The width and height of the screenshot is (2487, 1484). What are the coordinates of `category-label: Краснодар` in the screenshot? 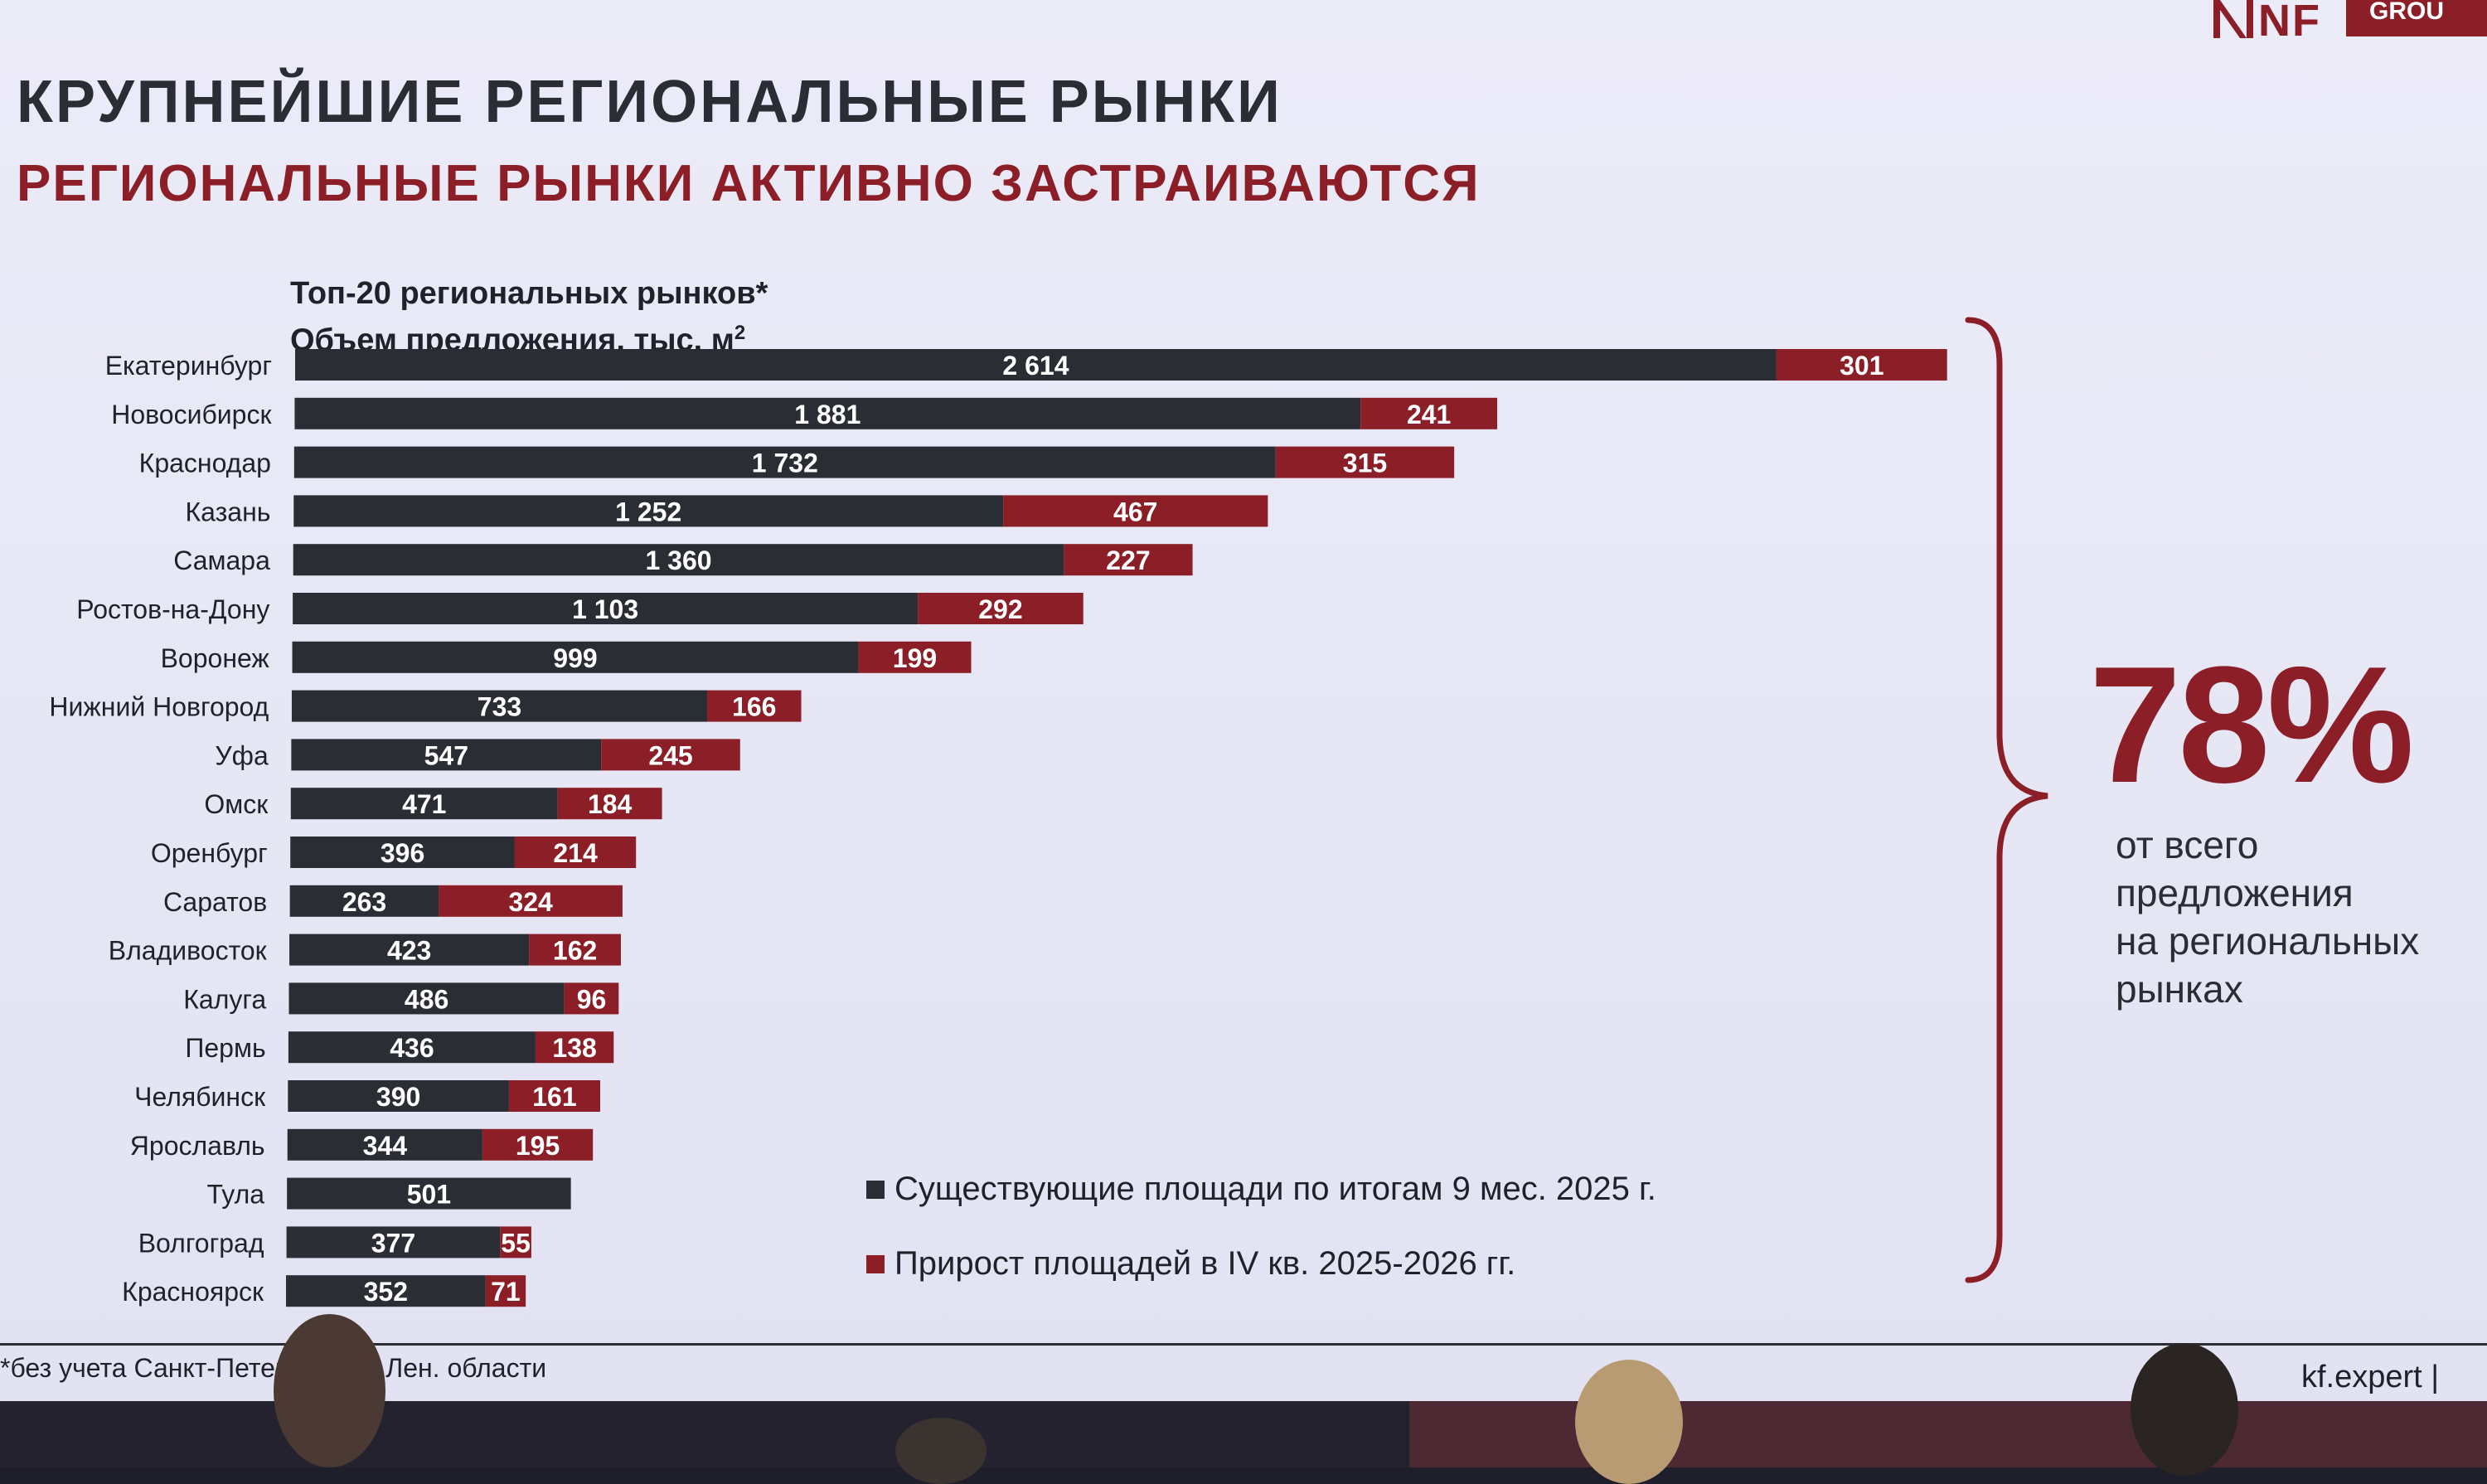 It's located at (205, 464).